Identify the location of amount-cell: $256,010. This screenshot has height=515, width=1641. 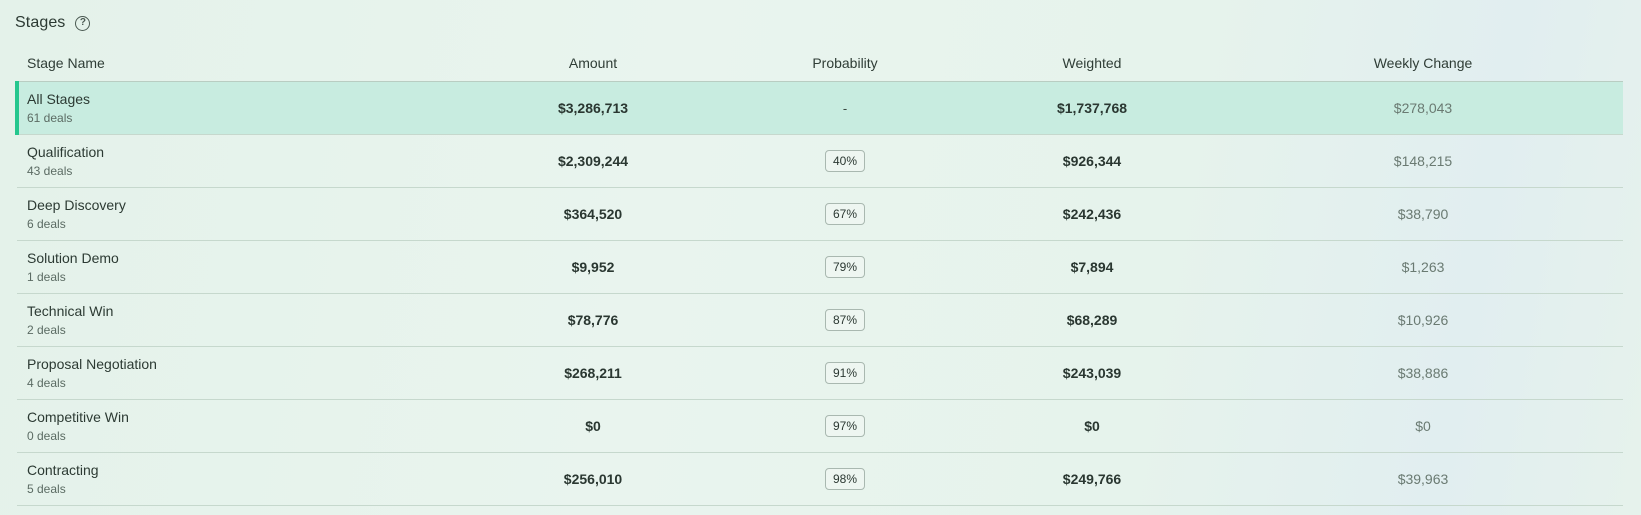
(593, 478).